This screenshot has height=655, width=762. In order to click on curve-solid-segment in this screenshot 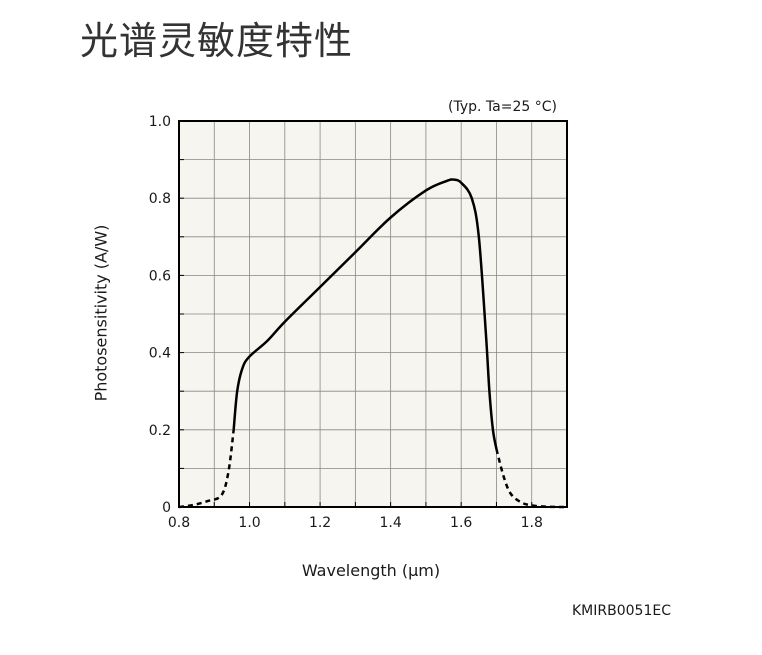, I will do `click(365, 314)`.